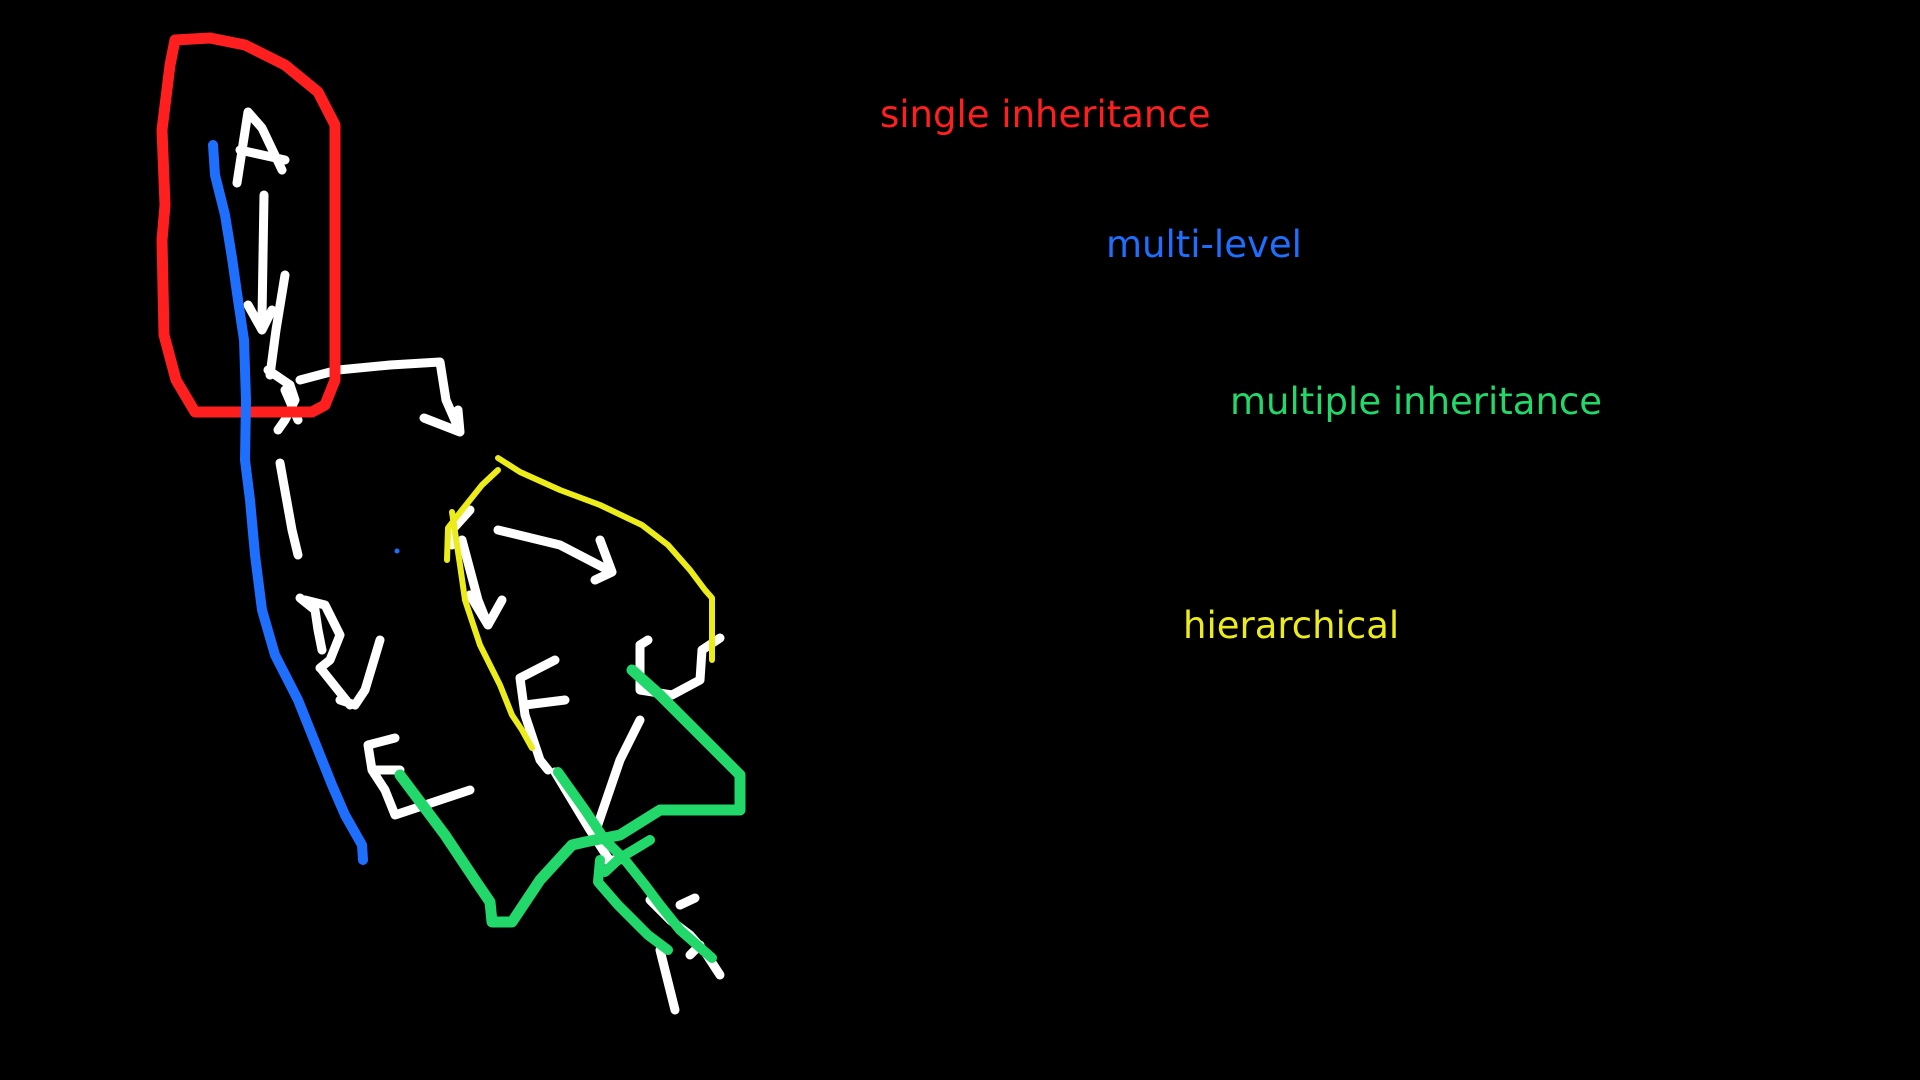  I want to click on arrow-g-to-h, so click(618, 775).